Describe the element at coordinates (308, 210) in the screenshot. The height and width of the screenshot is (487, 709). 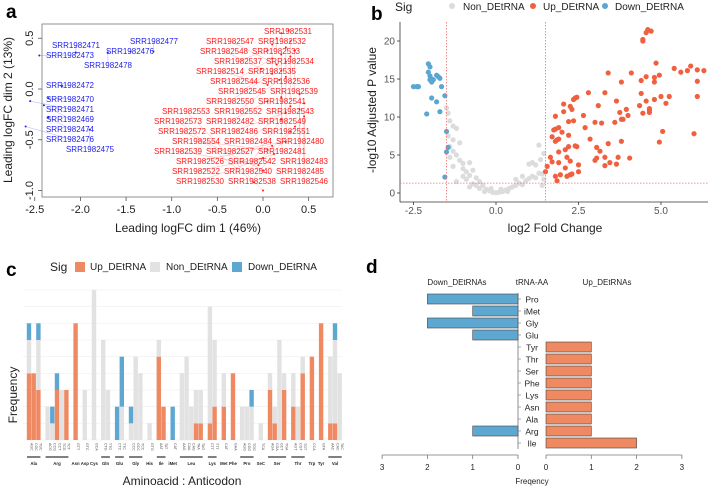
I see `x-tick-label: 0.5` at that location.